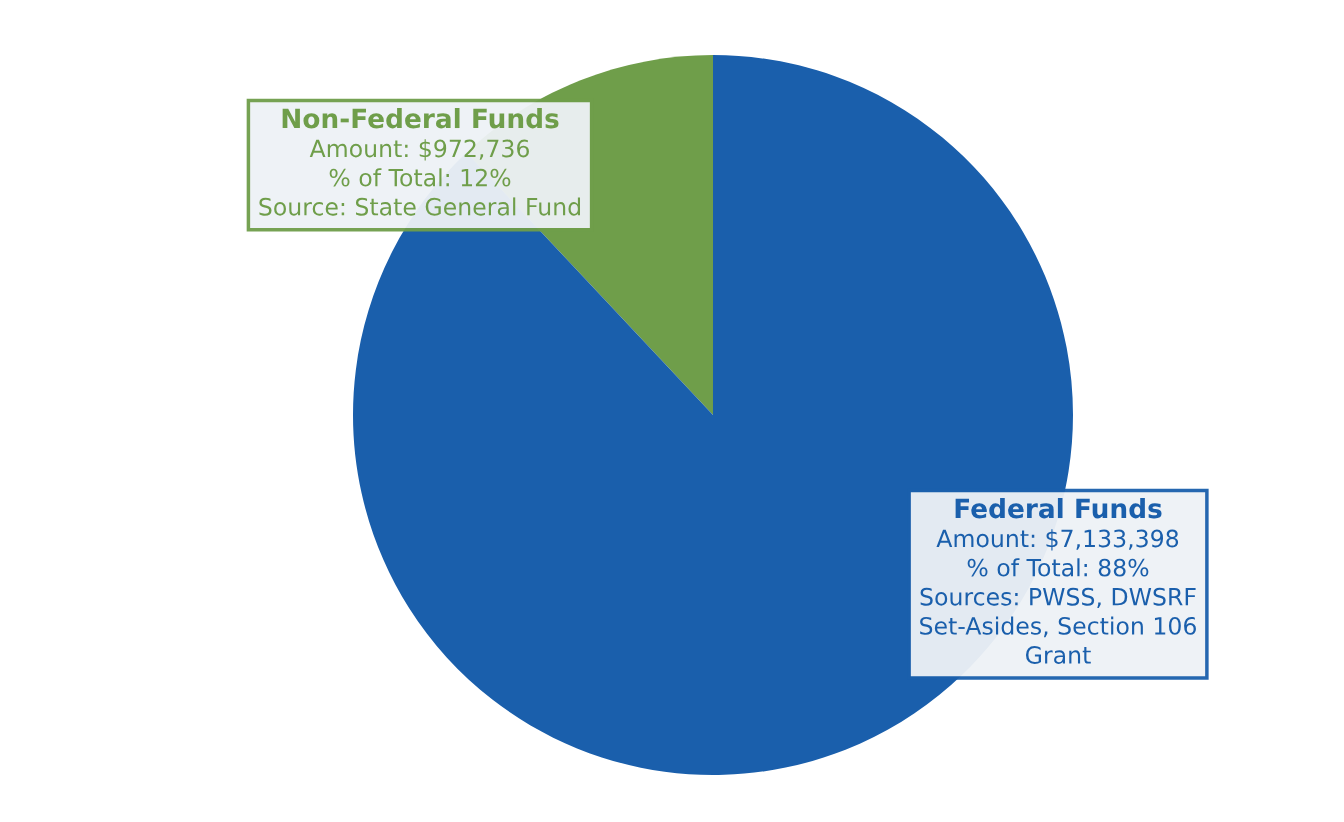 The height and width of the screenshot is (822, 1344). What do you see at coordinates (1058, 508) in the screenshot?
I see `slice-label: Federal Funds` at bounding box center [1058, 508].